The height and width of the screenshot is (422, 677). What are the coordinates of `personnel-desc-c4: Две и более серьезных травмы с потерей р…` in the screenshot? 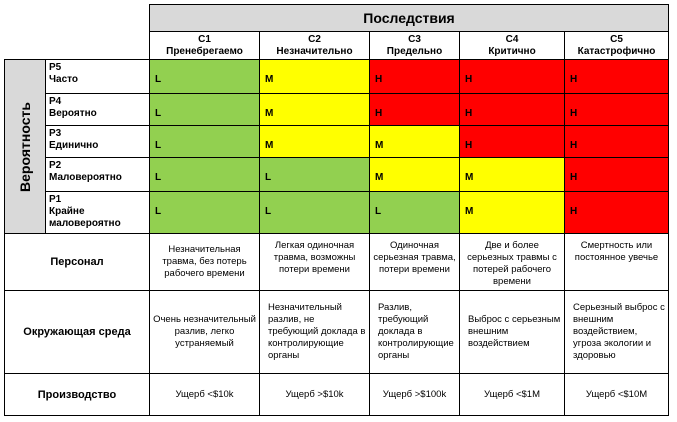 It's located at (512, 262).